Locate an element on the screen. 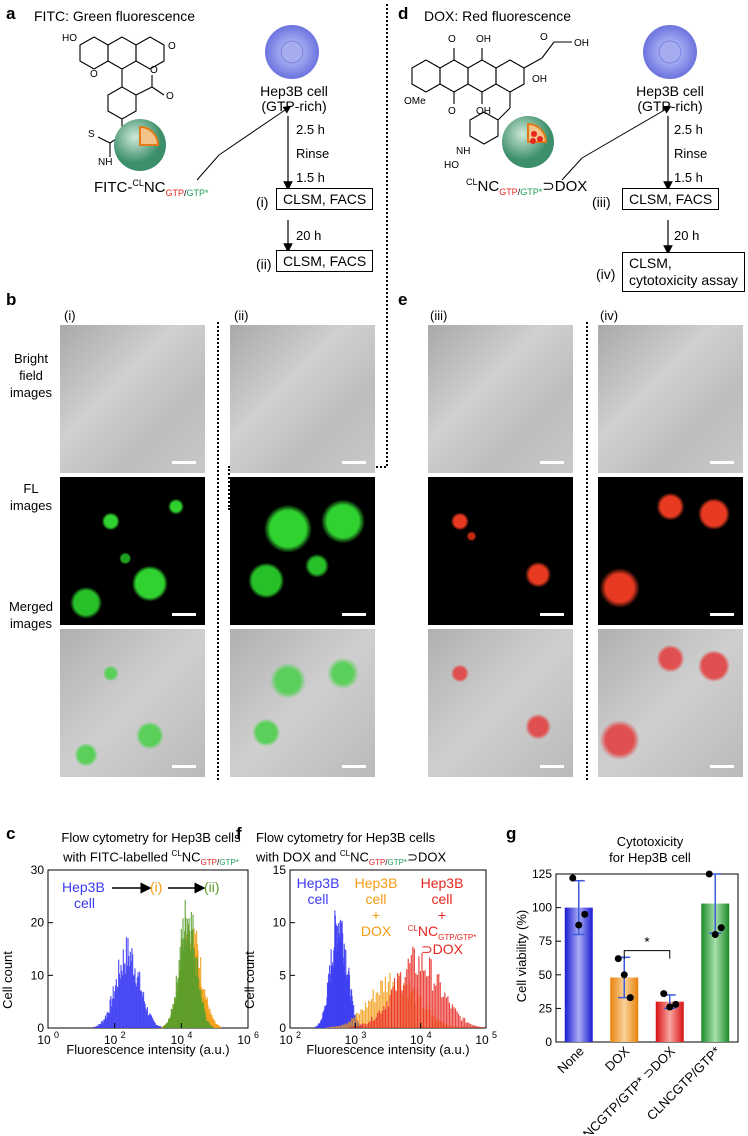 The width and height of the screenshot is (748, 1136). box-d2-num: (iv) is located at coordinates (606, 274).